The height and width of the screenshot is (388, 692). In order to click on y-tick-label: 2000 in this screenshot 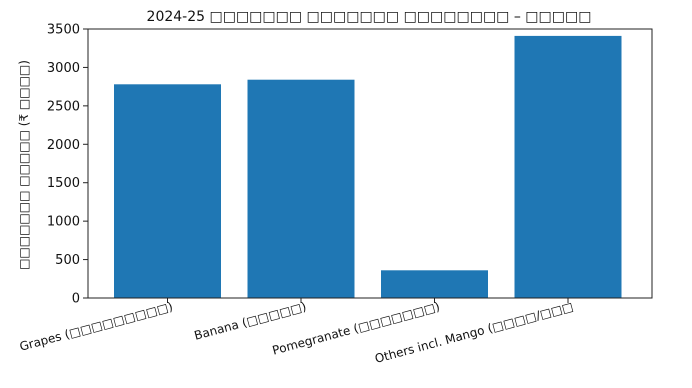, I will do `click(63, 145)`.